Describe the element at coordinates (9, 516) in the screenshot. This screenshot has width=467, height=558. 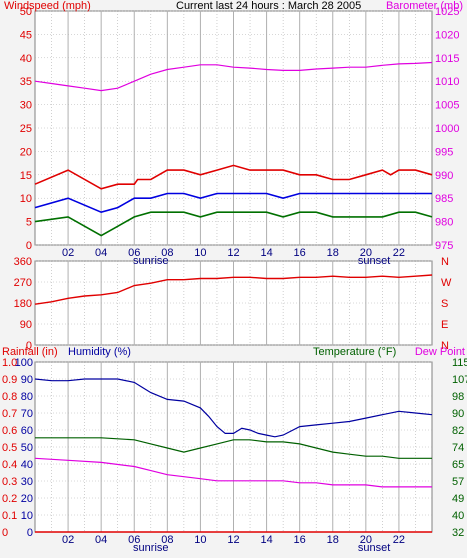
I see `rainfall-tick-label: 0.1` at that location.